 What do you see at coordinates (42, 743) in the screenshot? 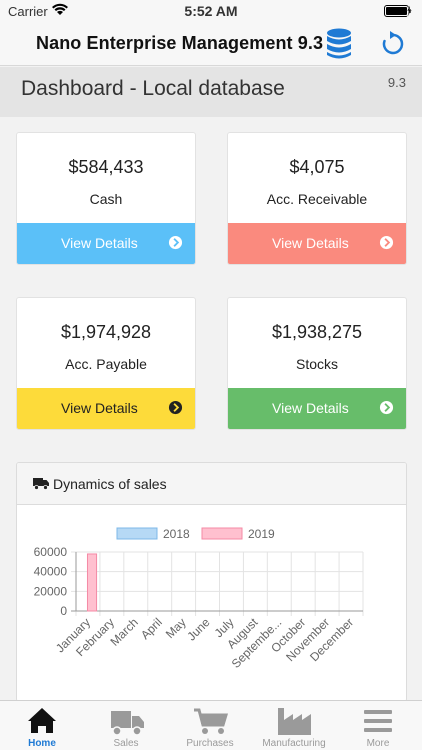
I see `tab-label: Home` at bounding box center [42, 743].